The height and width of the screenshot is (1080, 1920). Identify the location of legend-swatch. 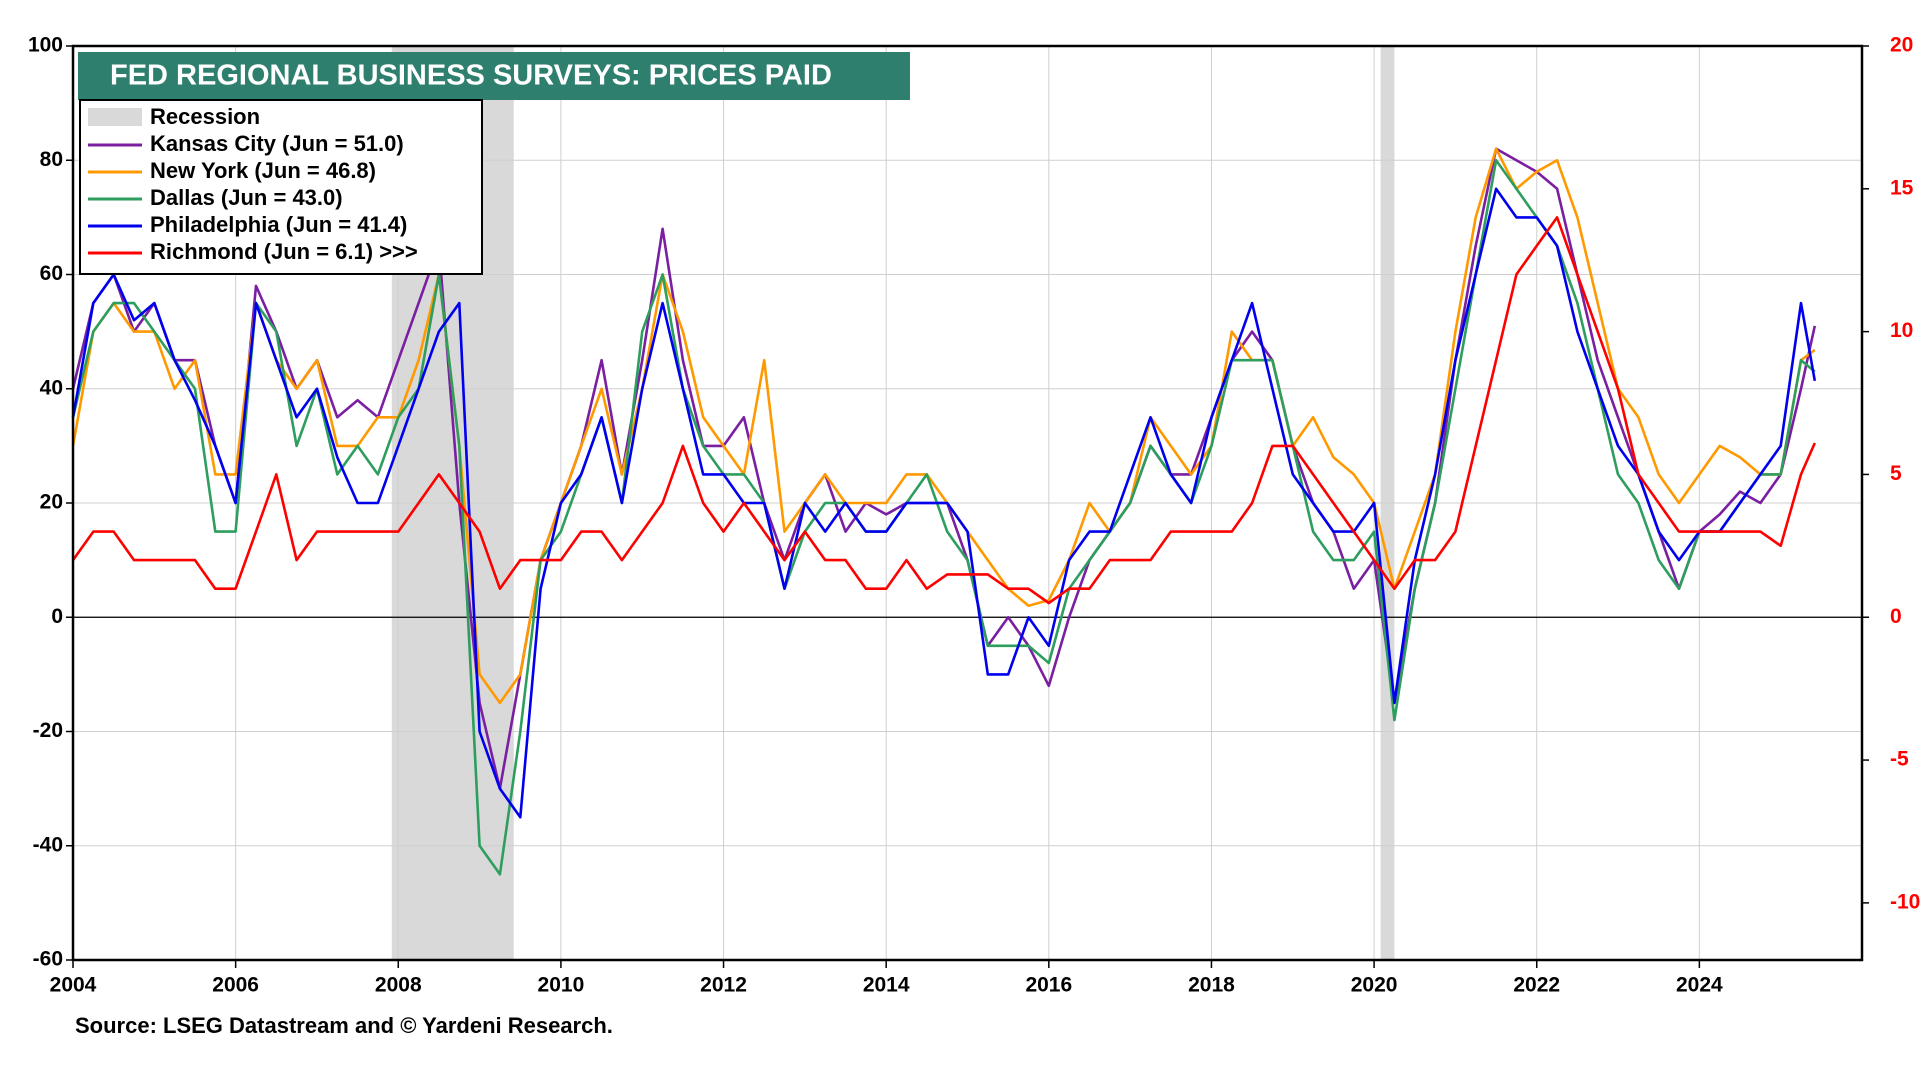
(115, 117).